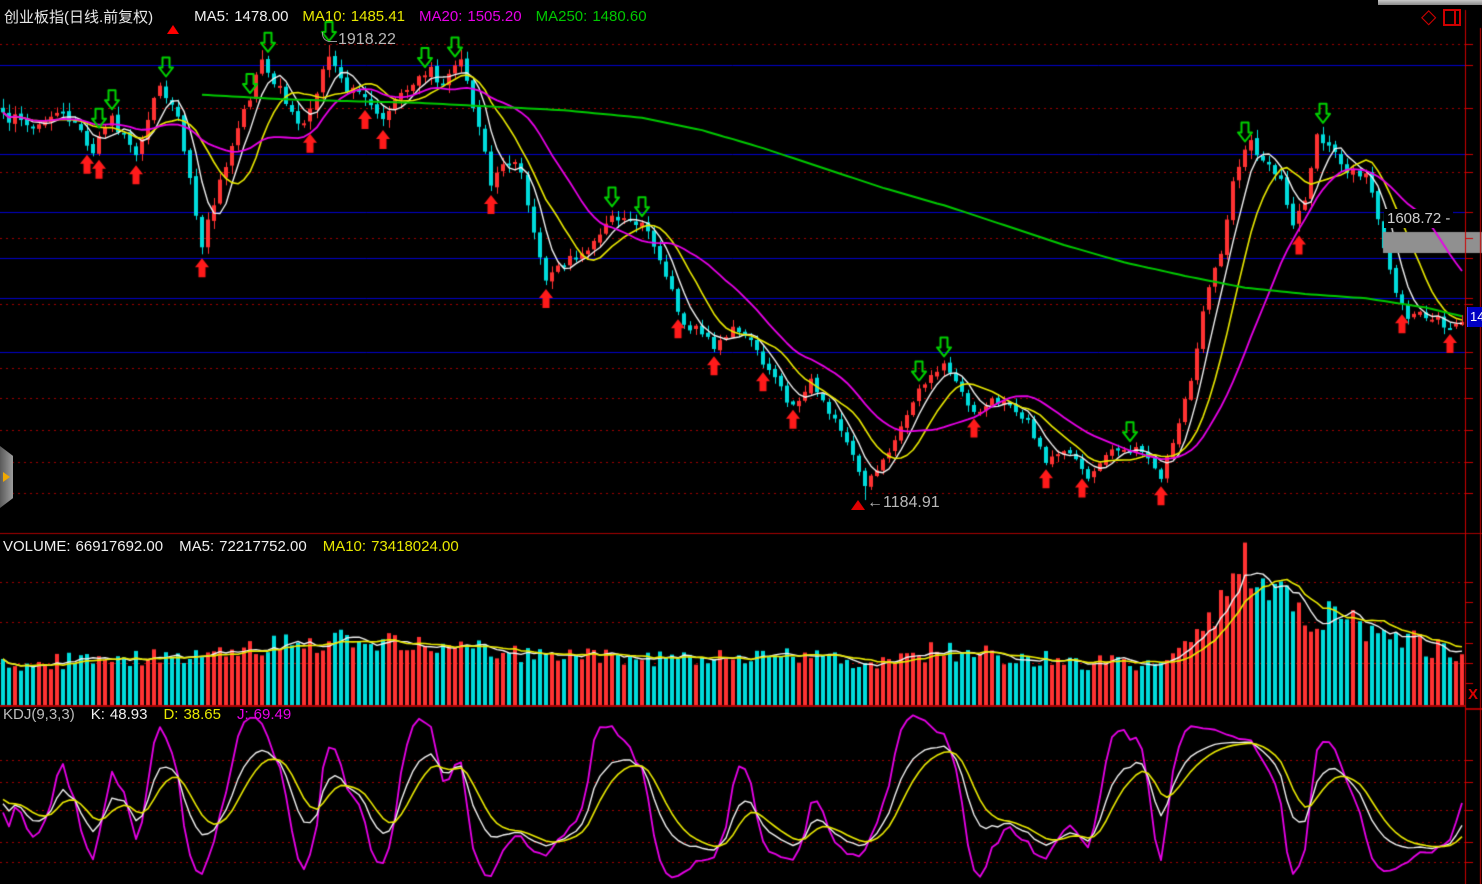 The image size is (1482, 884). What do you see at coordinates (264, 714) in the screenshot?
I see `kdj-j-readout: J: 69.49` at bounding box center [264, 714].